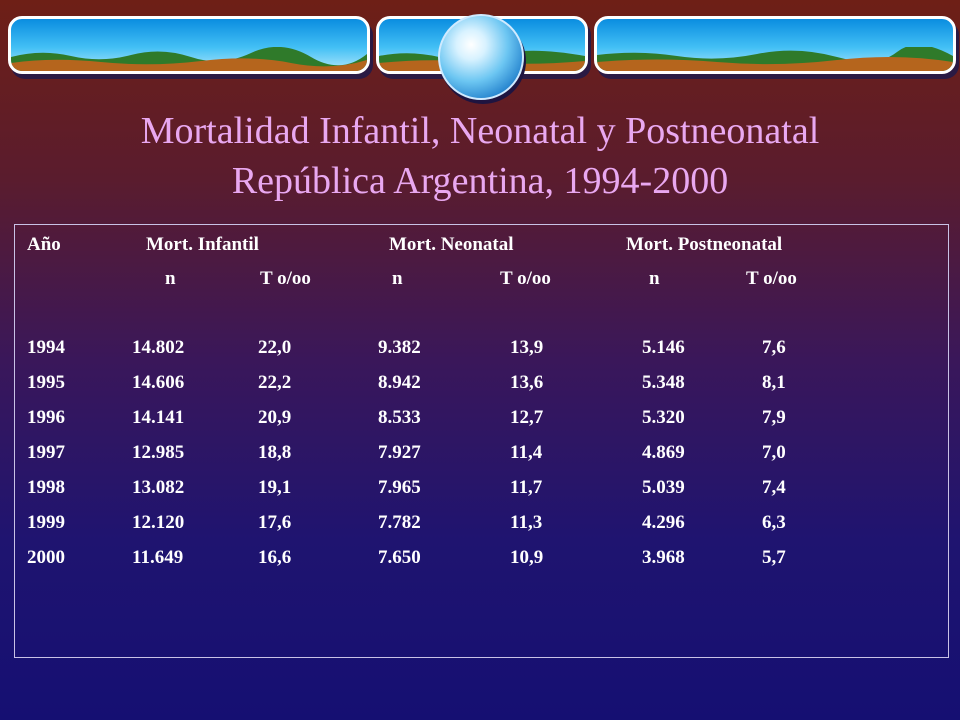  I want to click on cell-year: 1997, so click(46, 452).